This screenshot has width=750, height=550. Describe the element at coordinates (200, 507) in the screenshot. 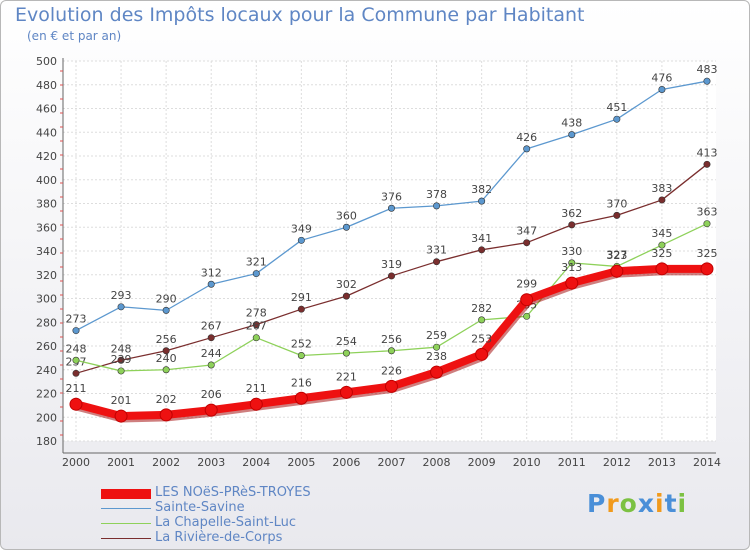

I see `legend-label: Sainte-Savine` at that location.